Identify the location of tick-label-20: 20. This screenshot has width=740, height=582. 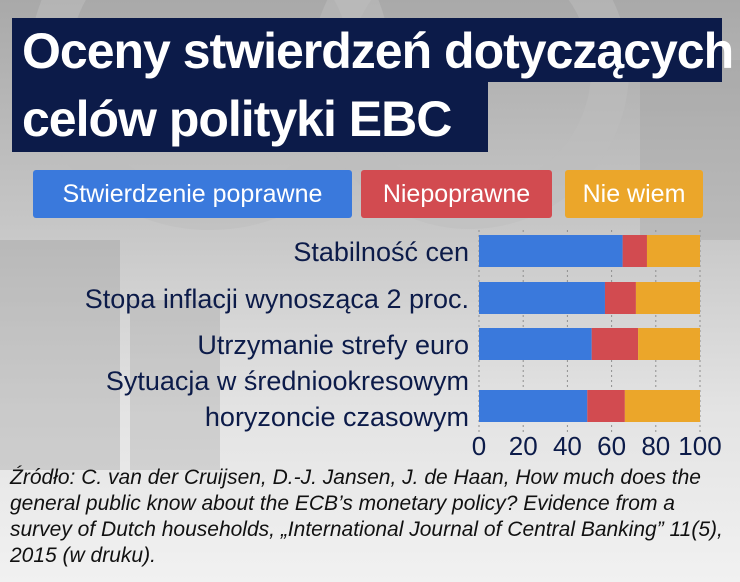
(523, 446).